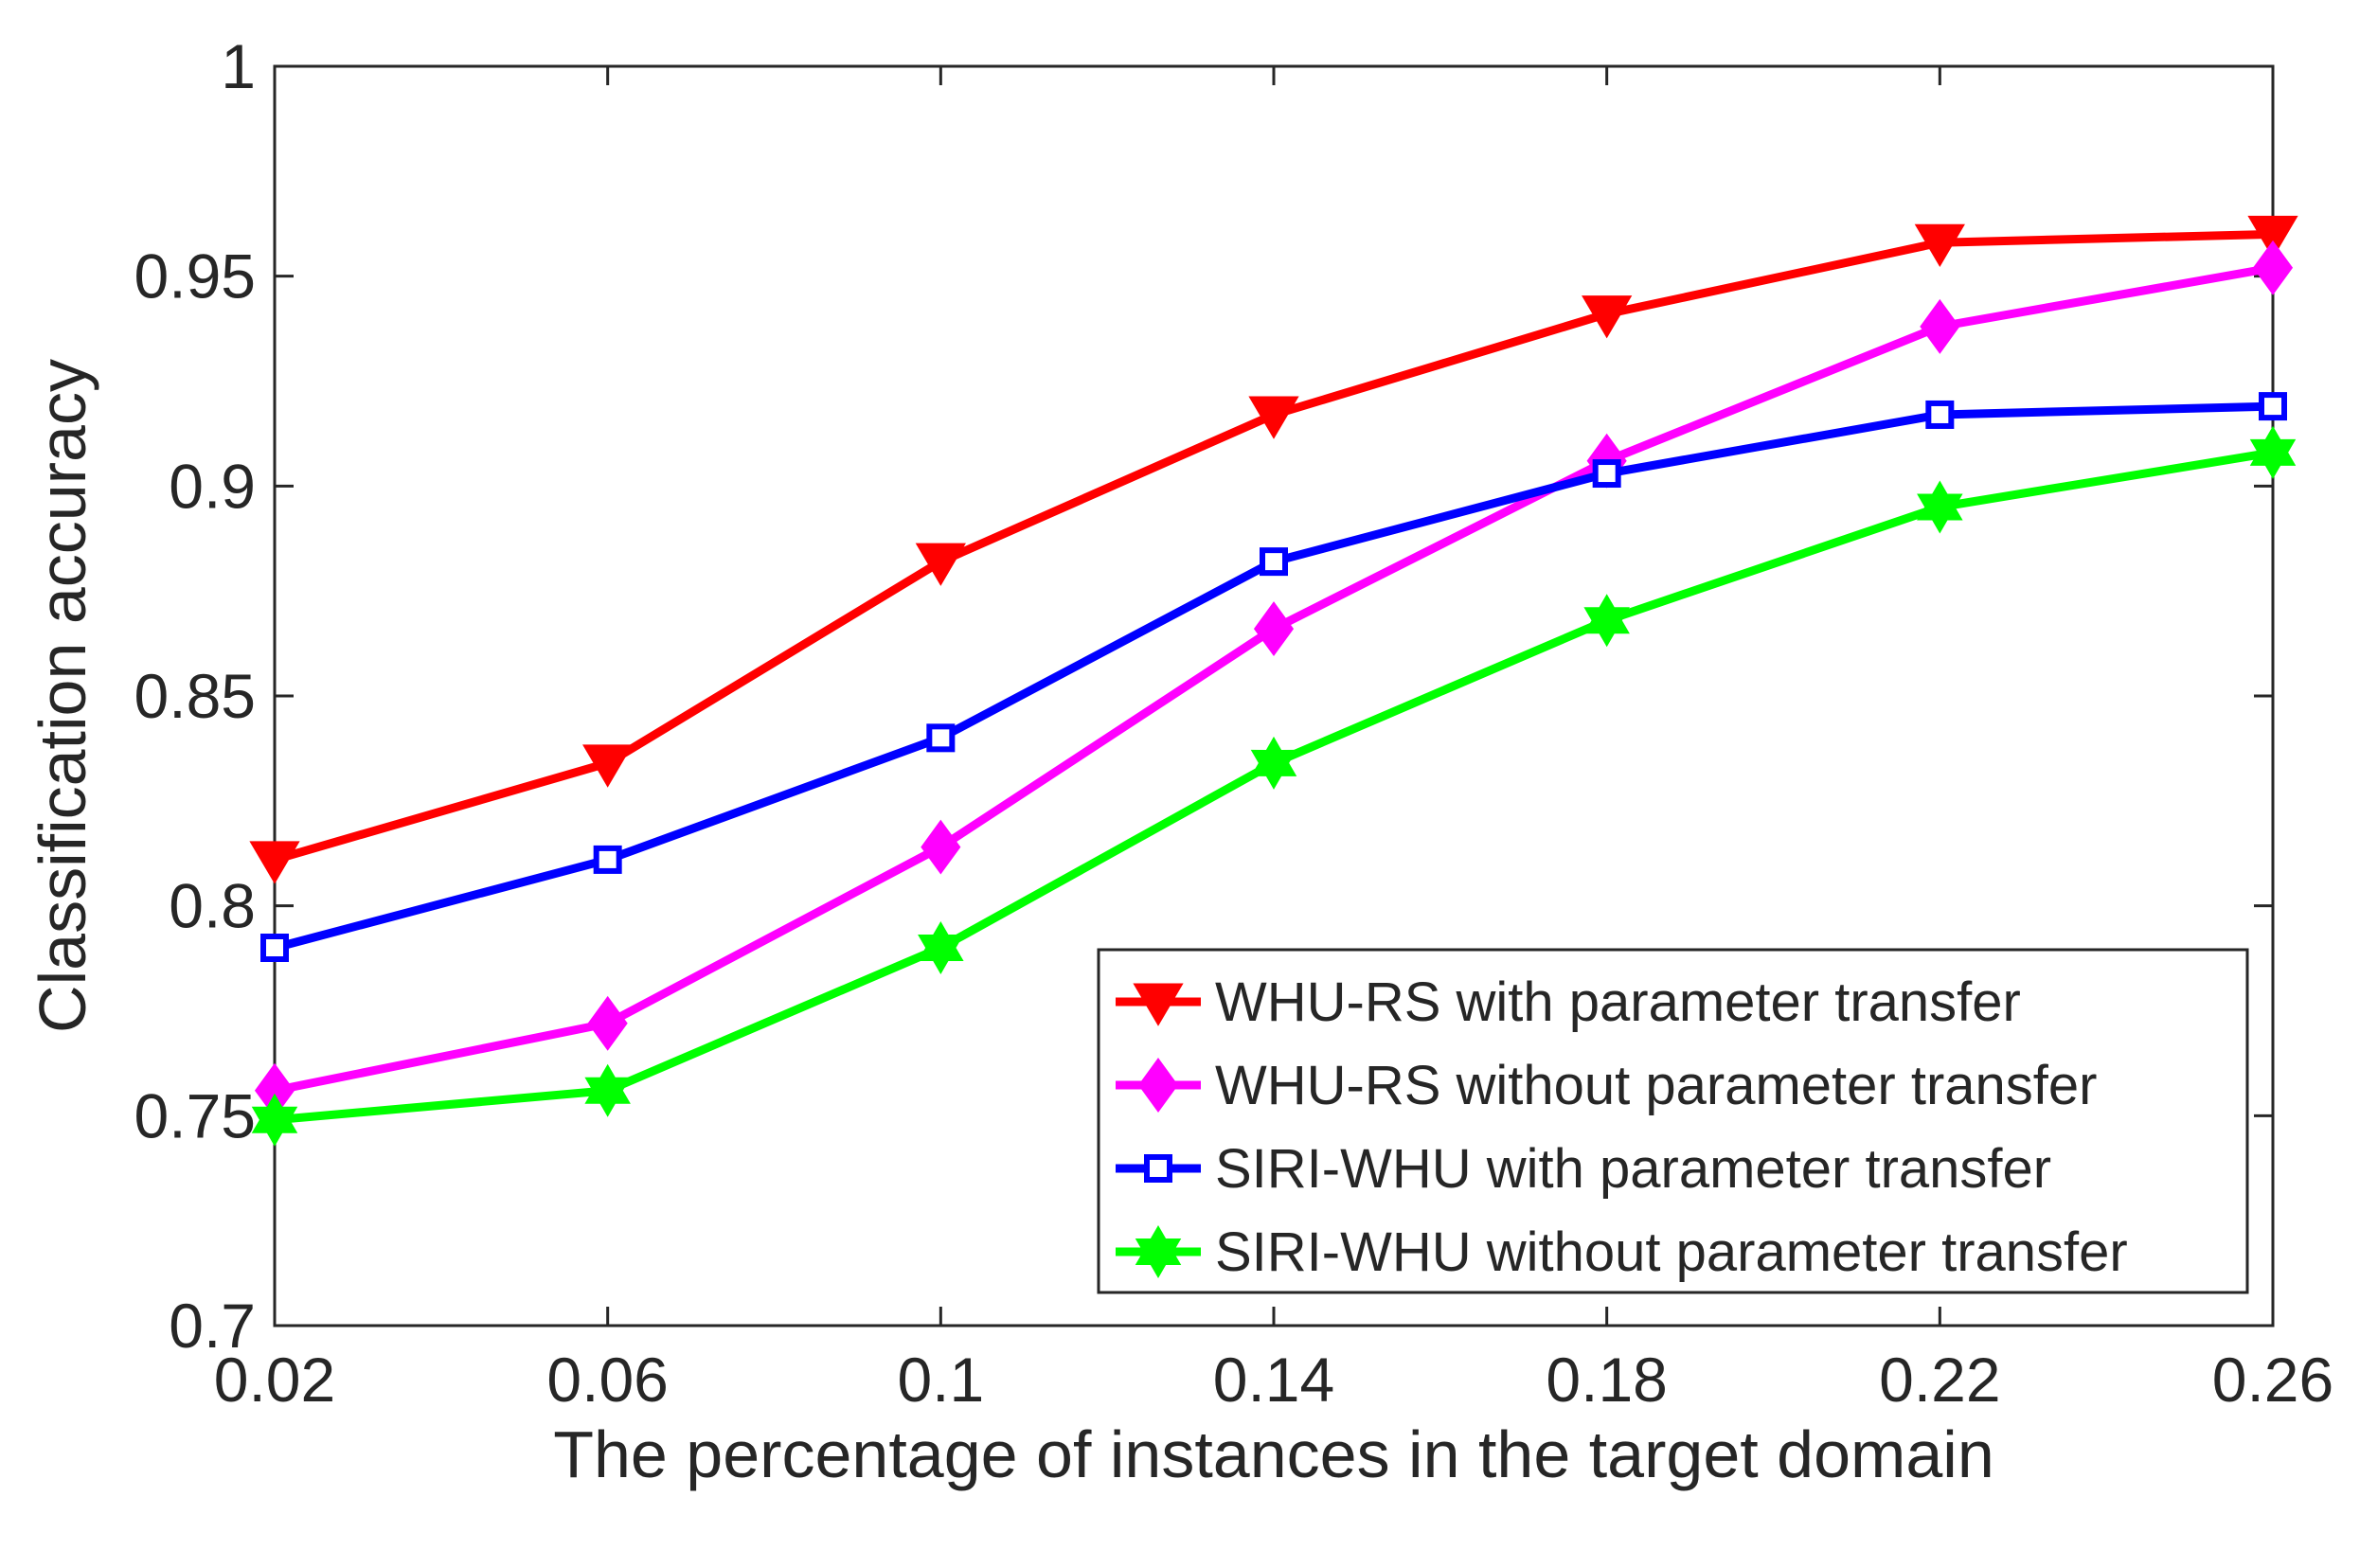 This screenshot has height=1568, width=2360. I want to click on x-tick-label: 0.18, so click(1606, 1380).